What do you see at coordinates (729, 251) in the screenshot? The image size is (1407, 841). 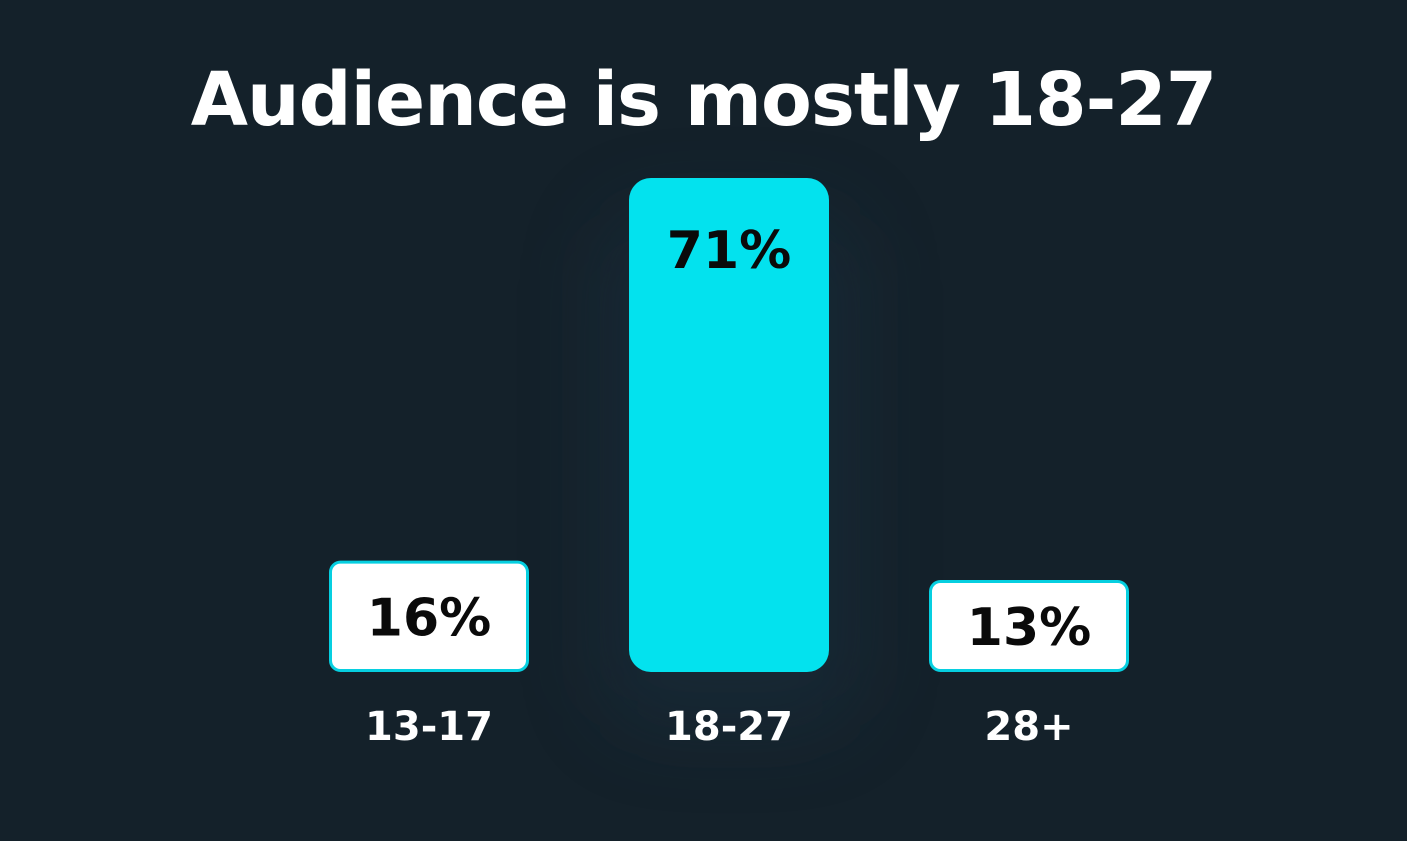 I see `value-label-18-27: 71%` at bounding box center [729, 251].